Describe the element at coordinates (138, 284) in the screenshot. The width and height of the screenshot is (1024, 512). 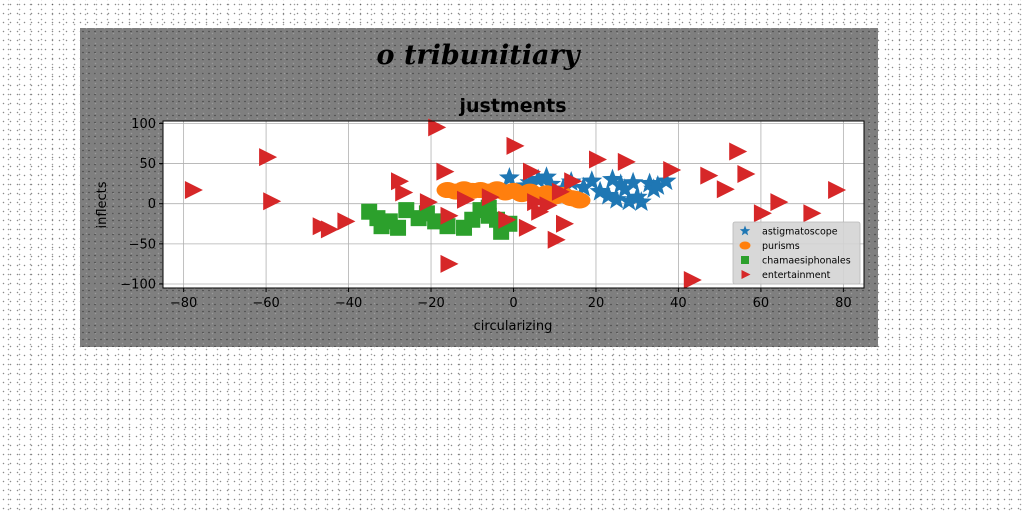
I see `y-tick-label: −100` at that location.